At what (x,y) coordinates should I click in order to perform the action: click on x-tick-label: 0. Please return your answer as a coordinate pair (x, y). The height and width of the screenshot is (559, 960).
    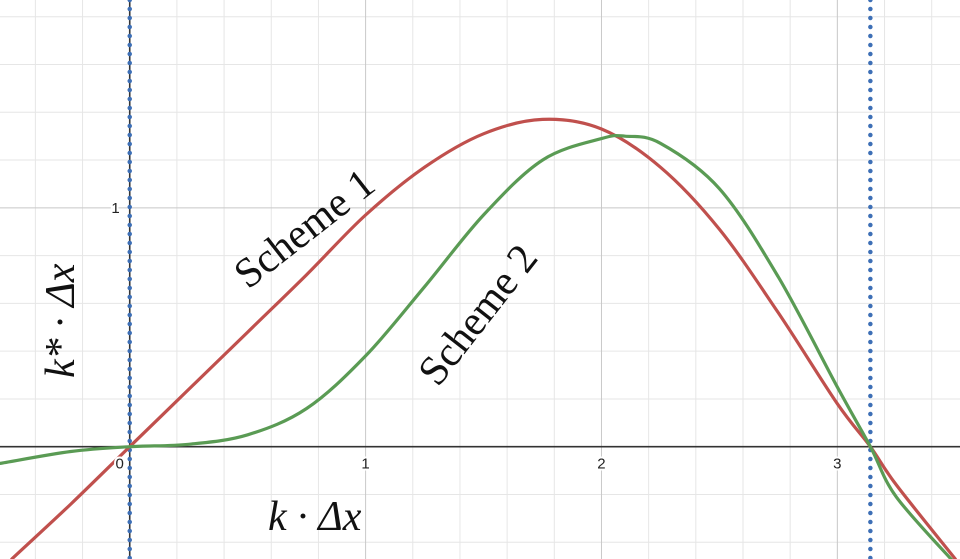
    Looking at the image, I should click on (120, 464).